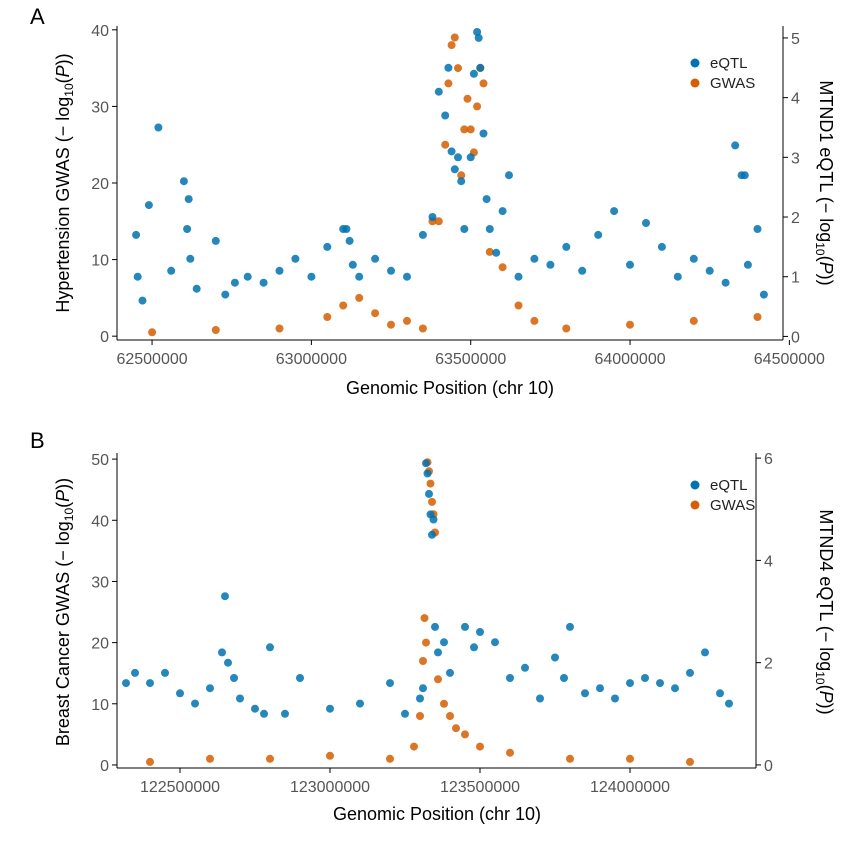 This screenshot has height=843, width=864. I want to click on panel-b-right-y-tick-label: 6, so click(768, 459).